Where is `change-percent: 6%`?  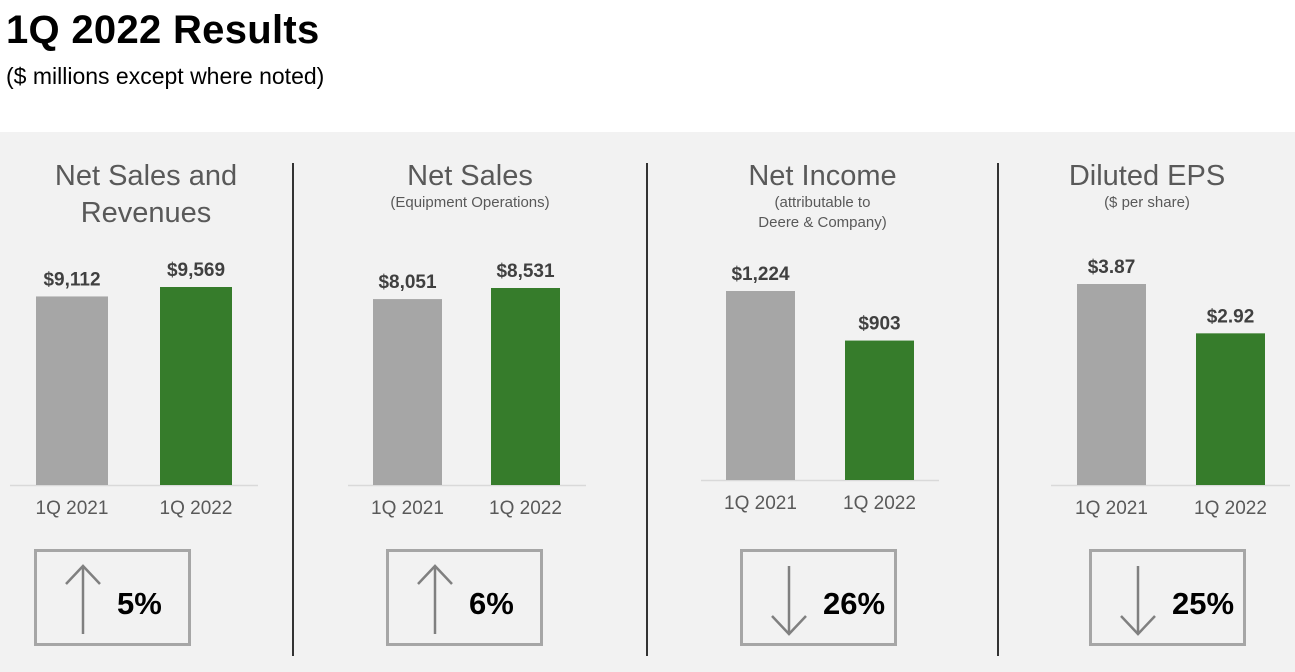 change-percent: 6% is located at coordinates (491, 603).